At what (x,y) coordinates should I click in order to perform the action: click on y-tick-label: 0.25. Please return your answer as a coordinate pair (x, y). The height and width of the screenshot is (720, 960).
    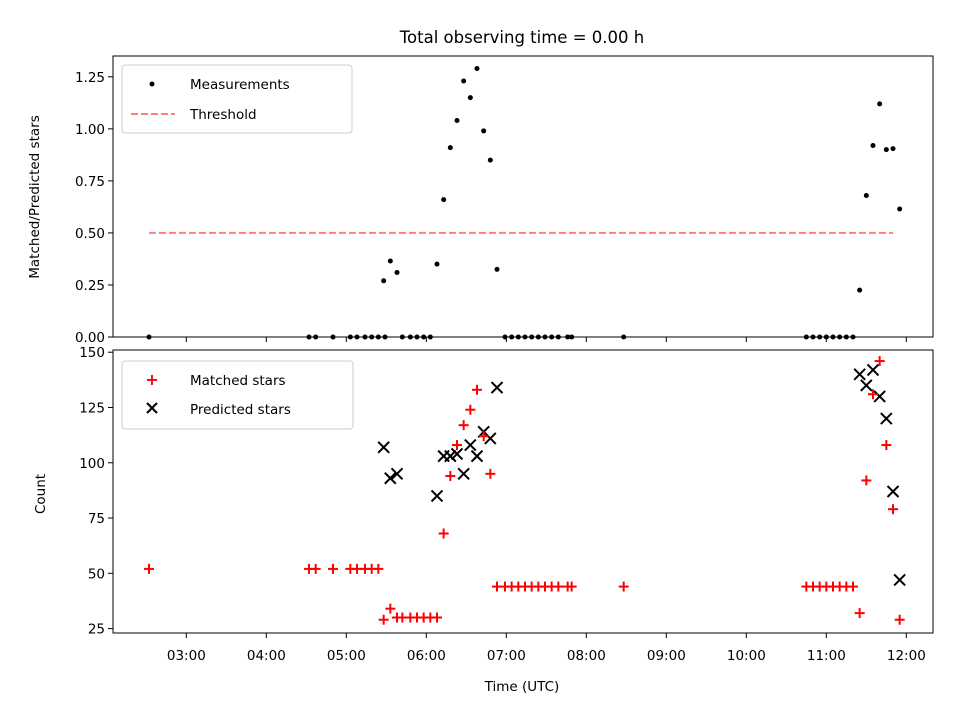
    Looking at the image, I should click on (90, 286).